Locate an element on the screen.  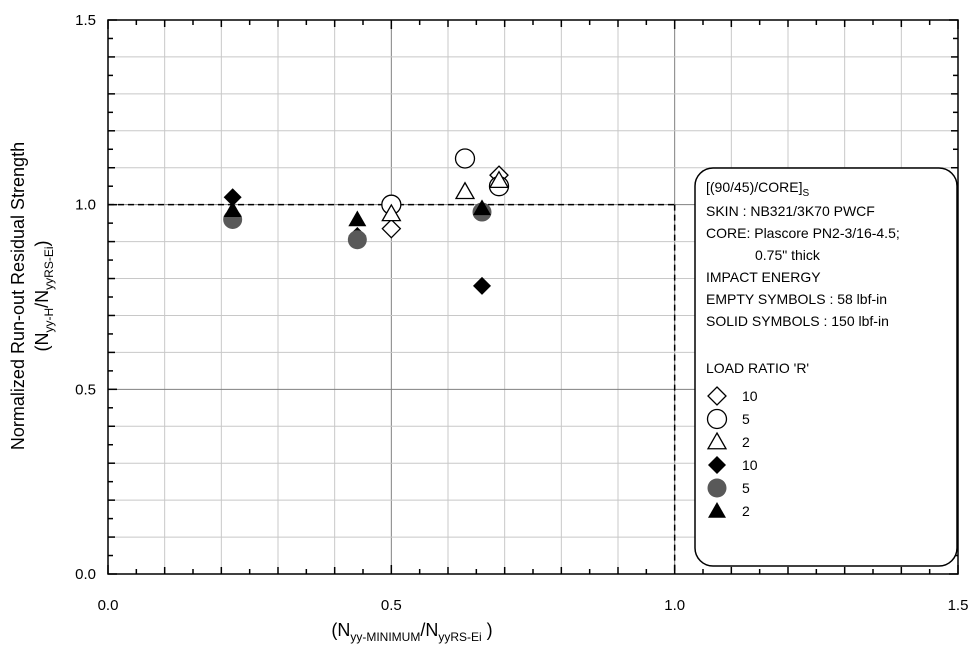
data-points is located at coordinates (366, 221).